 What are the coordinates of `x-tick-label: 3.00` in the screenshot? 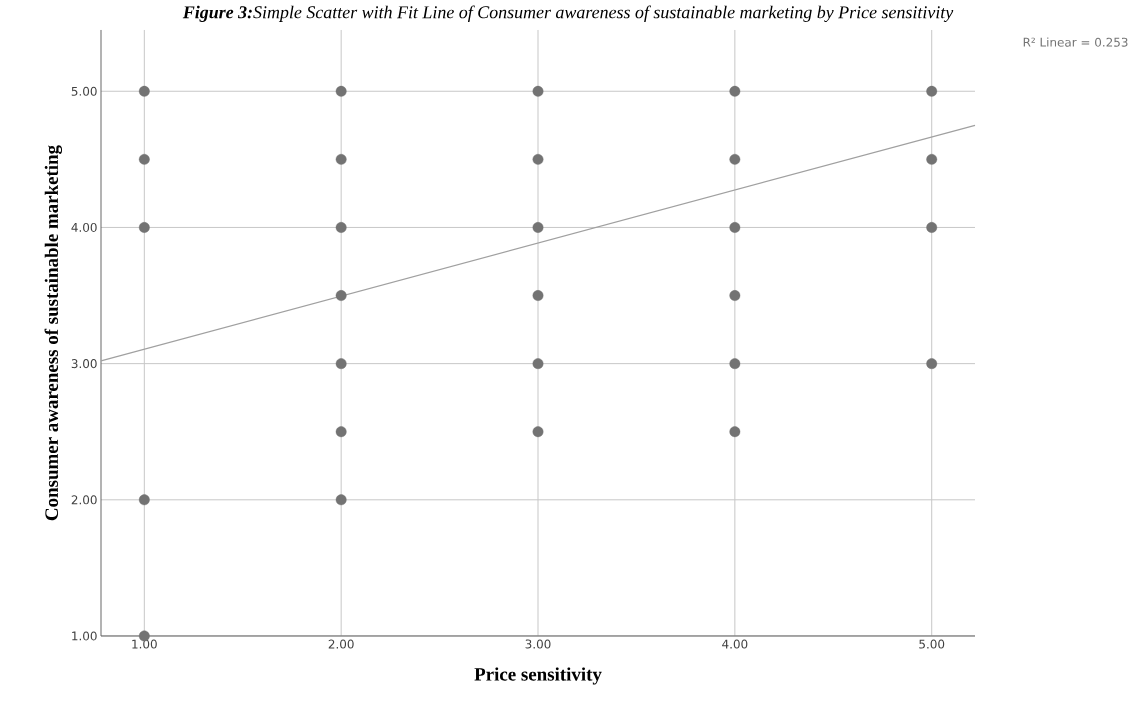 It's located at (538, 644).